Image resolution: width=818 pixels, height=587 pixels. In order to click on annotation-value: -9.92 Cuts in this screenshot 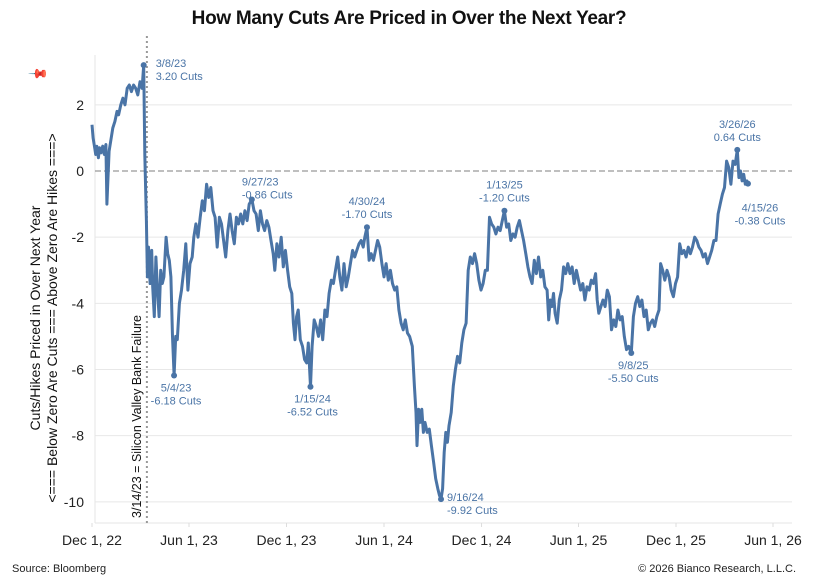, I will do `click(472, 511)`.